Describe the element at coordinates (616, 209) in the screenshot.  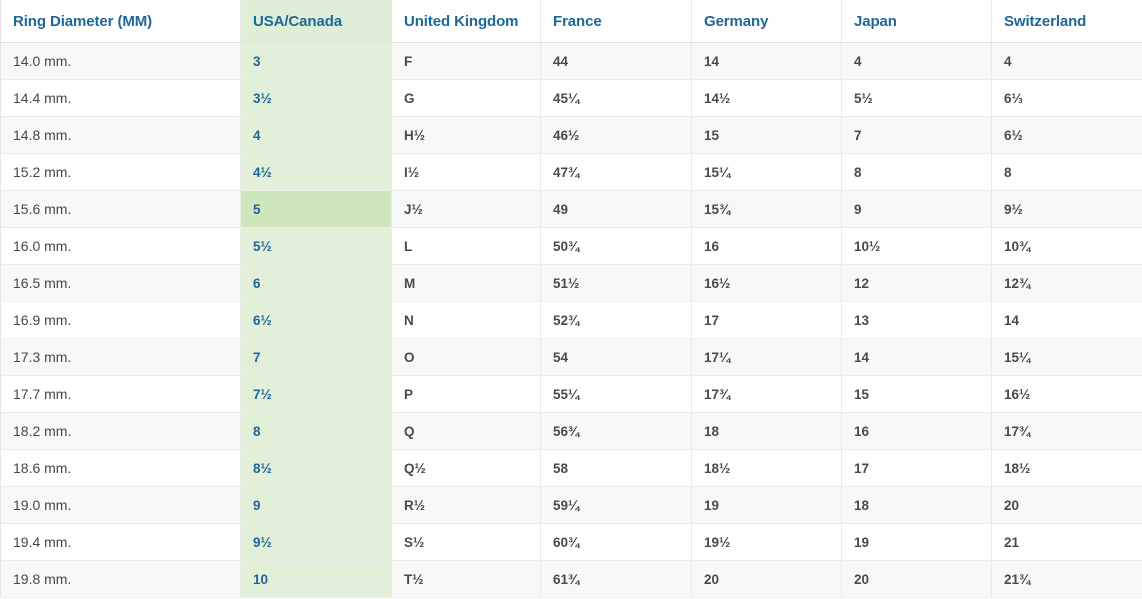
I see `cell-france: 49` at that location.